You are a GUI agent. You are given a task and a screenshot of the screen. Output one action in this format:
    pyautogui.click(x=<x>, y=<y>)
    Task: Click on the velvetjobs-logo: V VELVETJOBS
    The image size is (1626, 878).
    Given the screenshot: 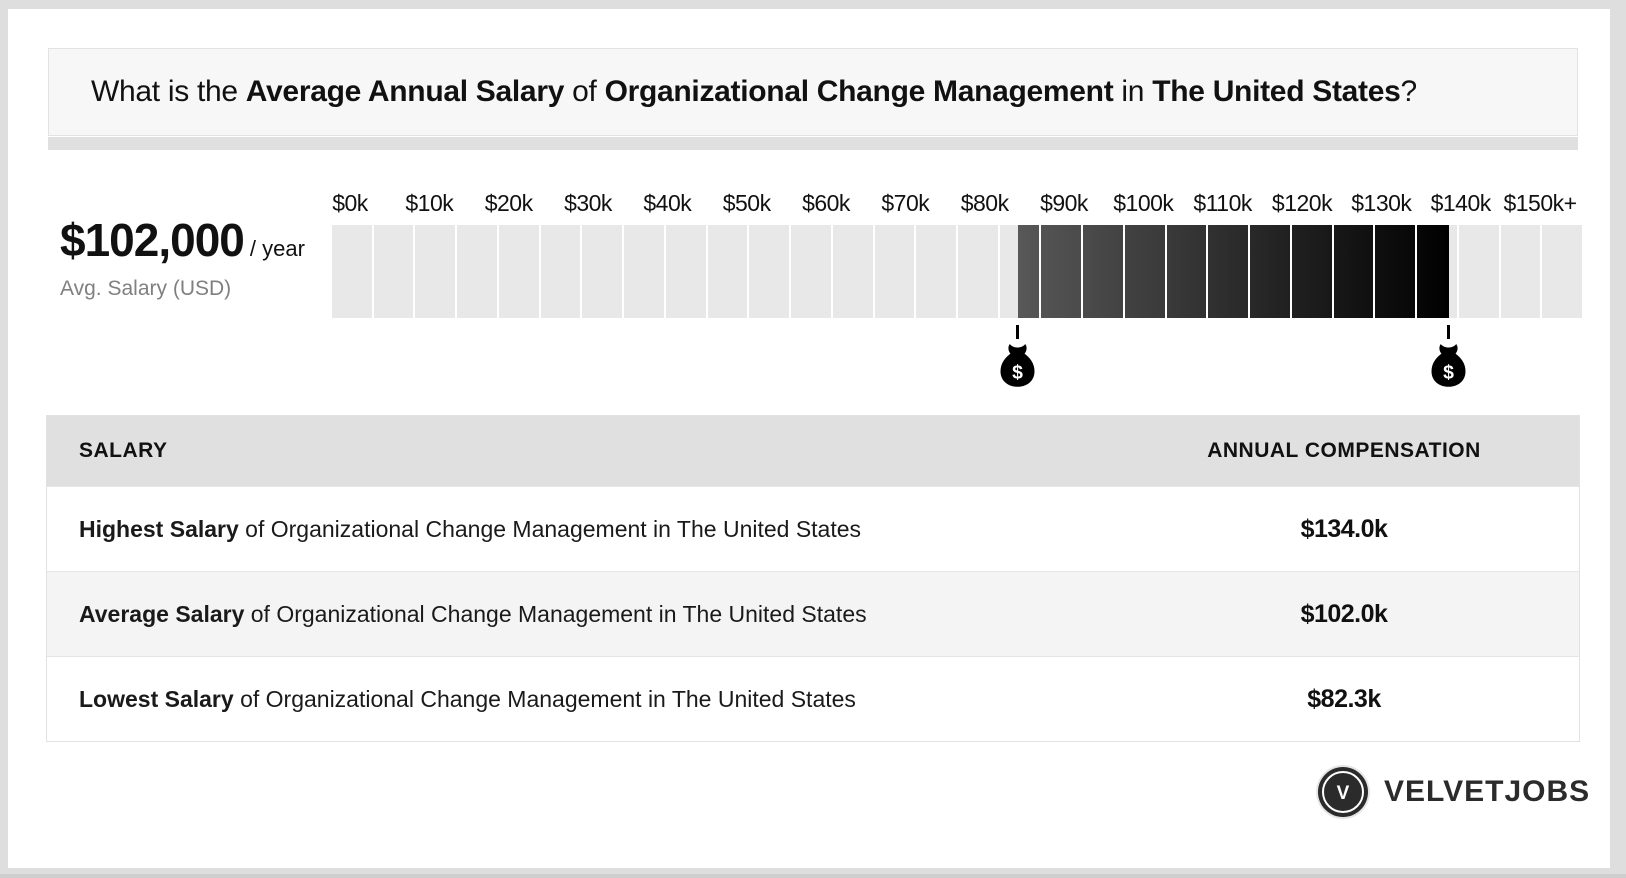 What is the action you would take?
    pyautogui.click(x=1453, y=792)
    